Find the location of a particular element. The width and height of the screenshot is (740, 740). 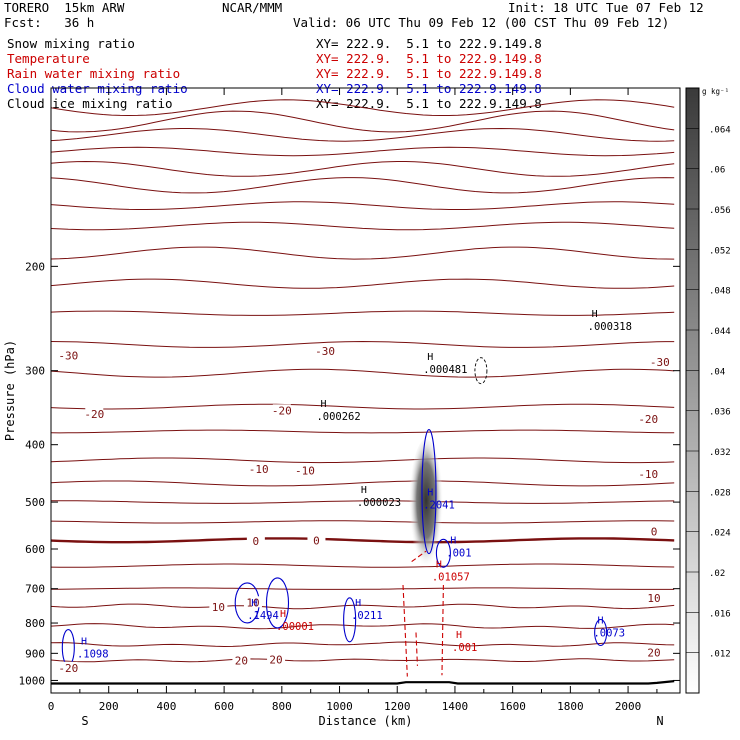

colorbar-unit: g kg⁻¹ is located at coordinates (715, 91).